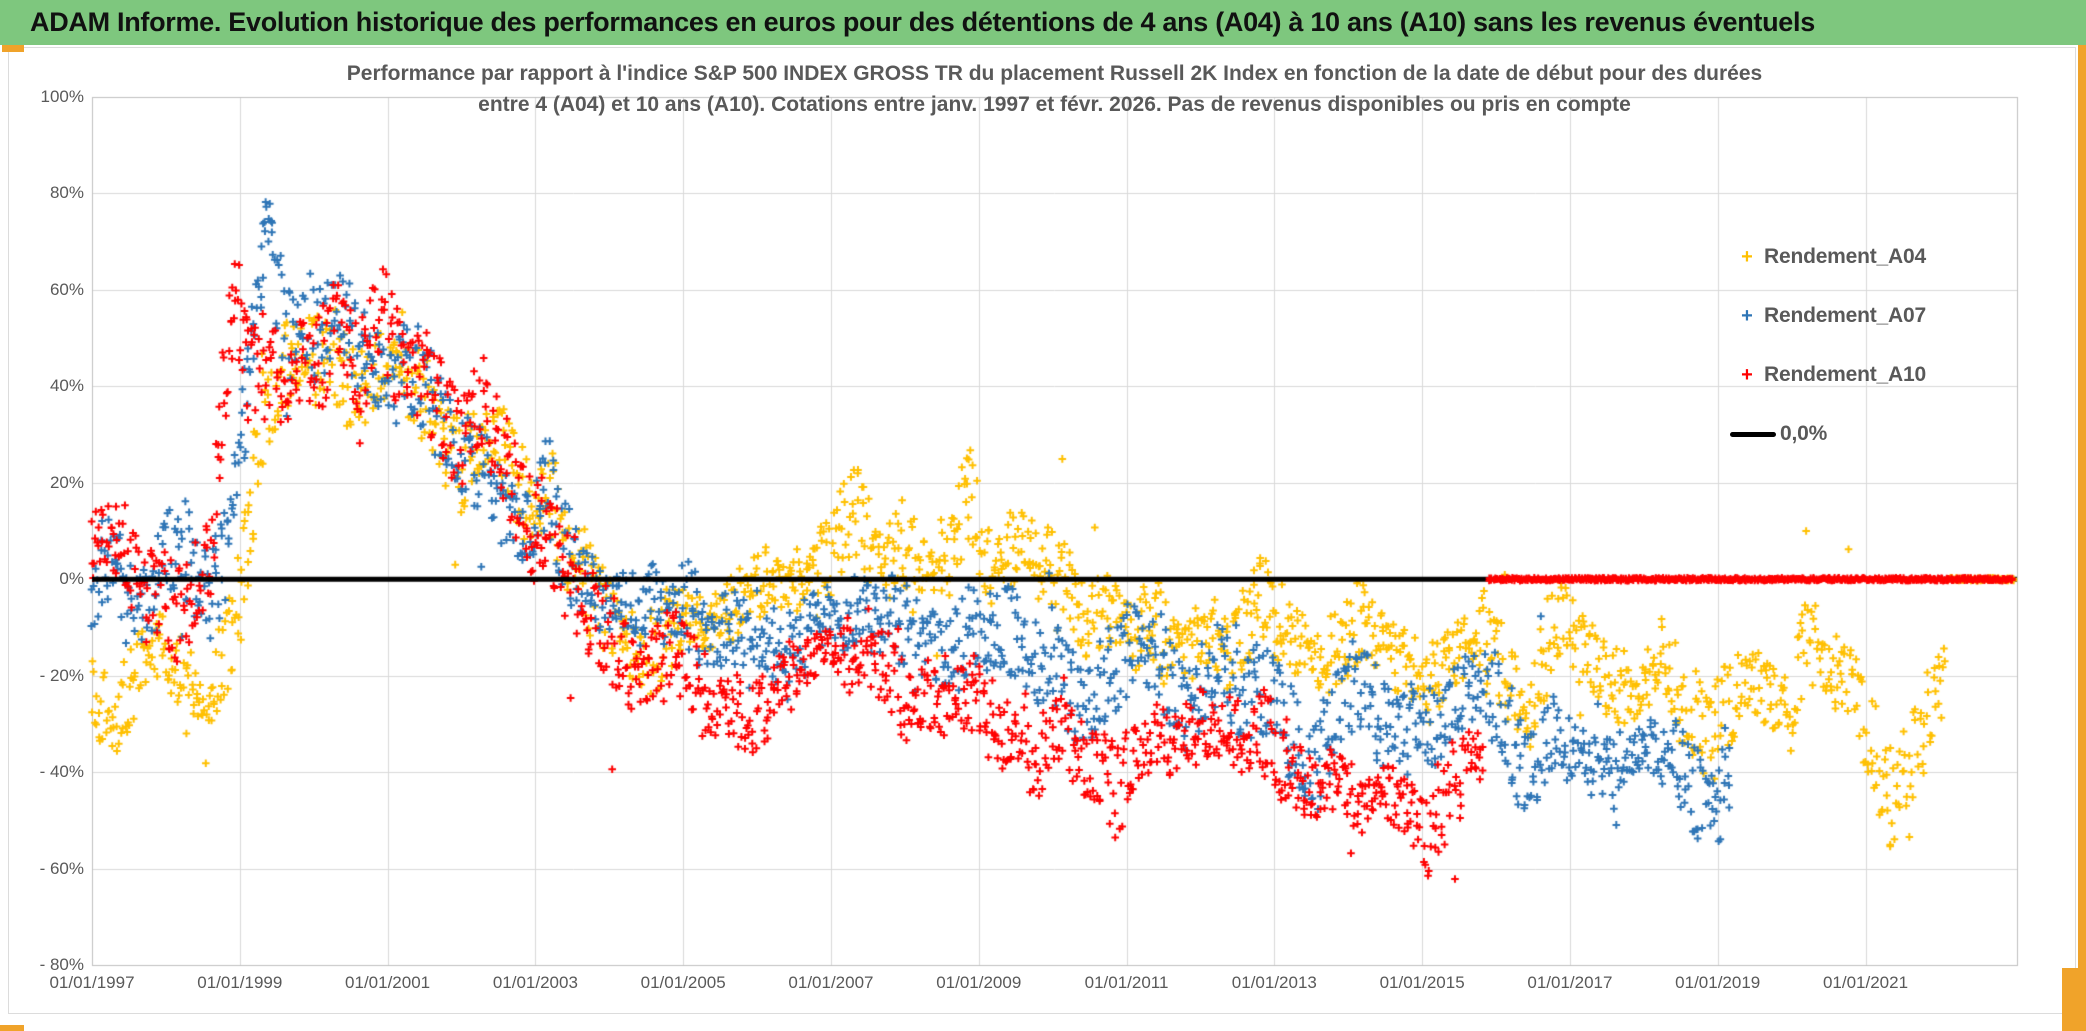 The width and height of the screenshot is (2086, 1031). I want to click on x-axis-tick-label: 01/01/2001, so click(388, 982).